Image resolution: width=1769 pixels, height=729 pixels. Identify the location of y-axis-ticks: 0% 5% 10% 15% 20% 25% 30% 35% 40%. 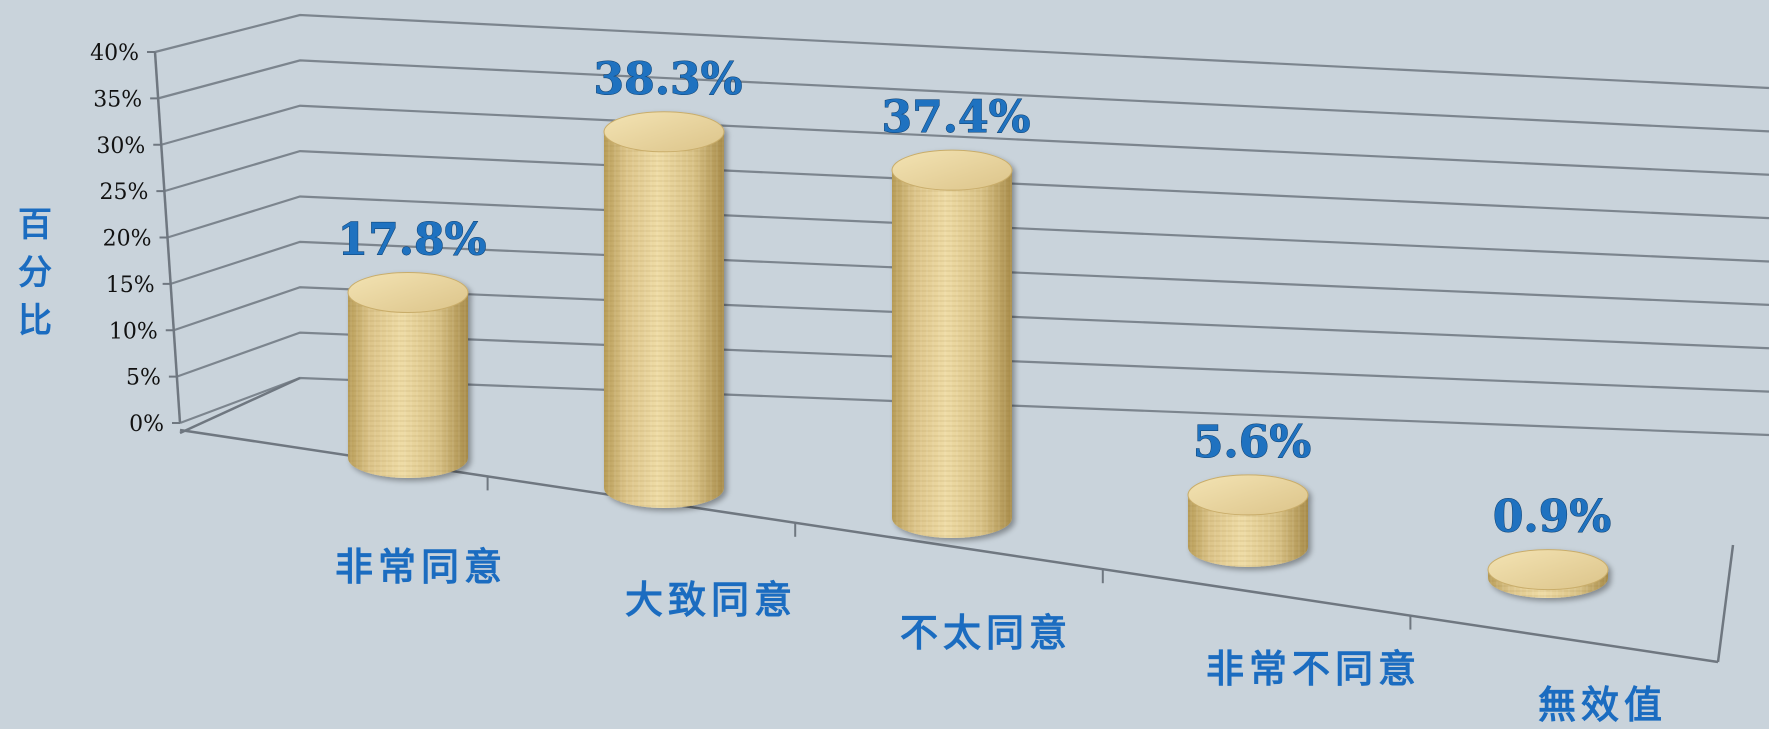
(127, 239).